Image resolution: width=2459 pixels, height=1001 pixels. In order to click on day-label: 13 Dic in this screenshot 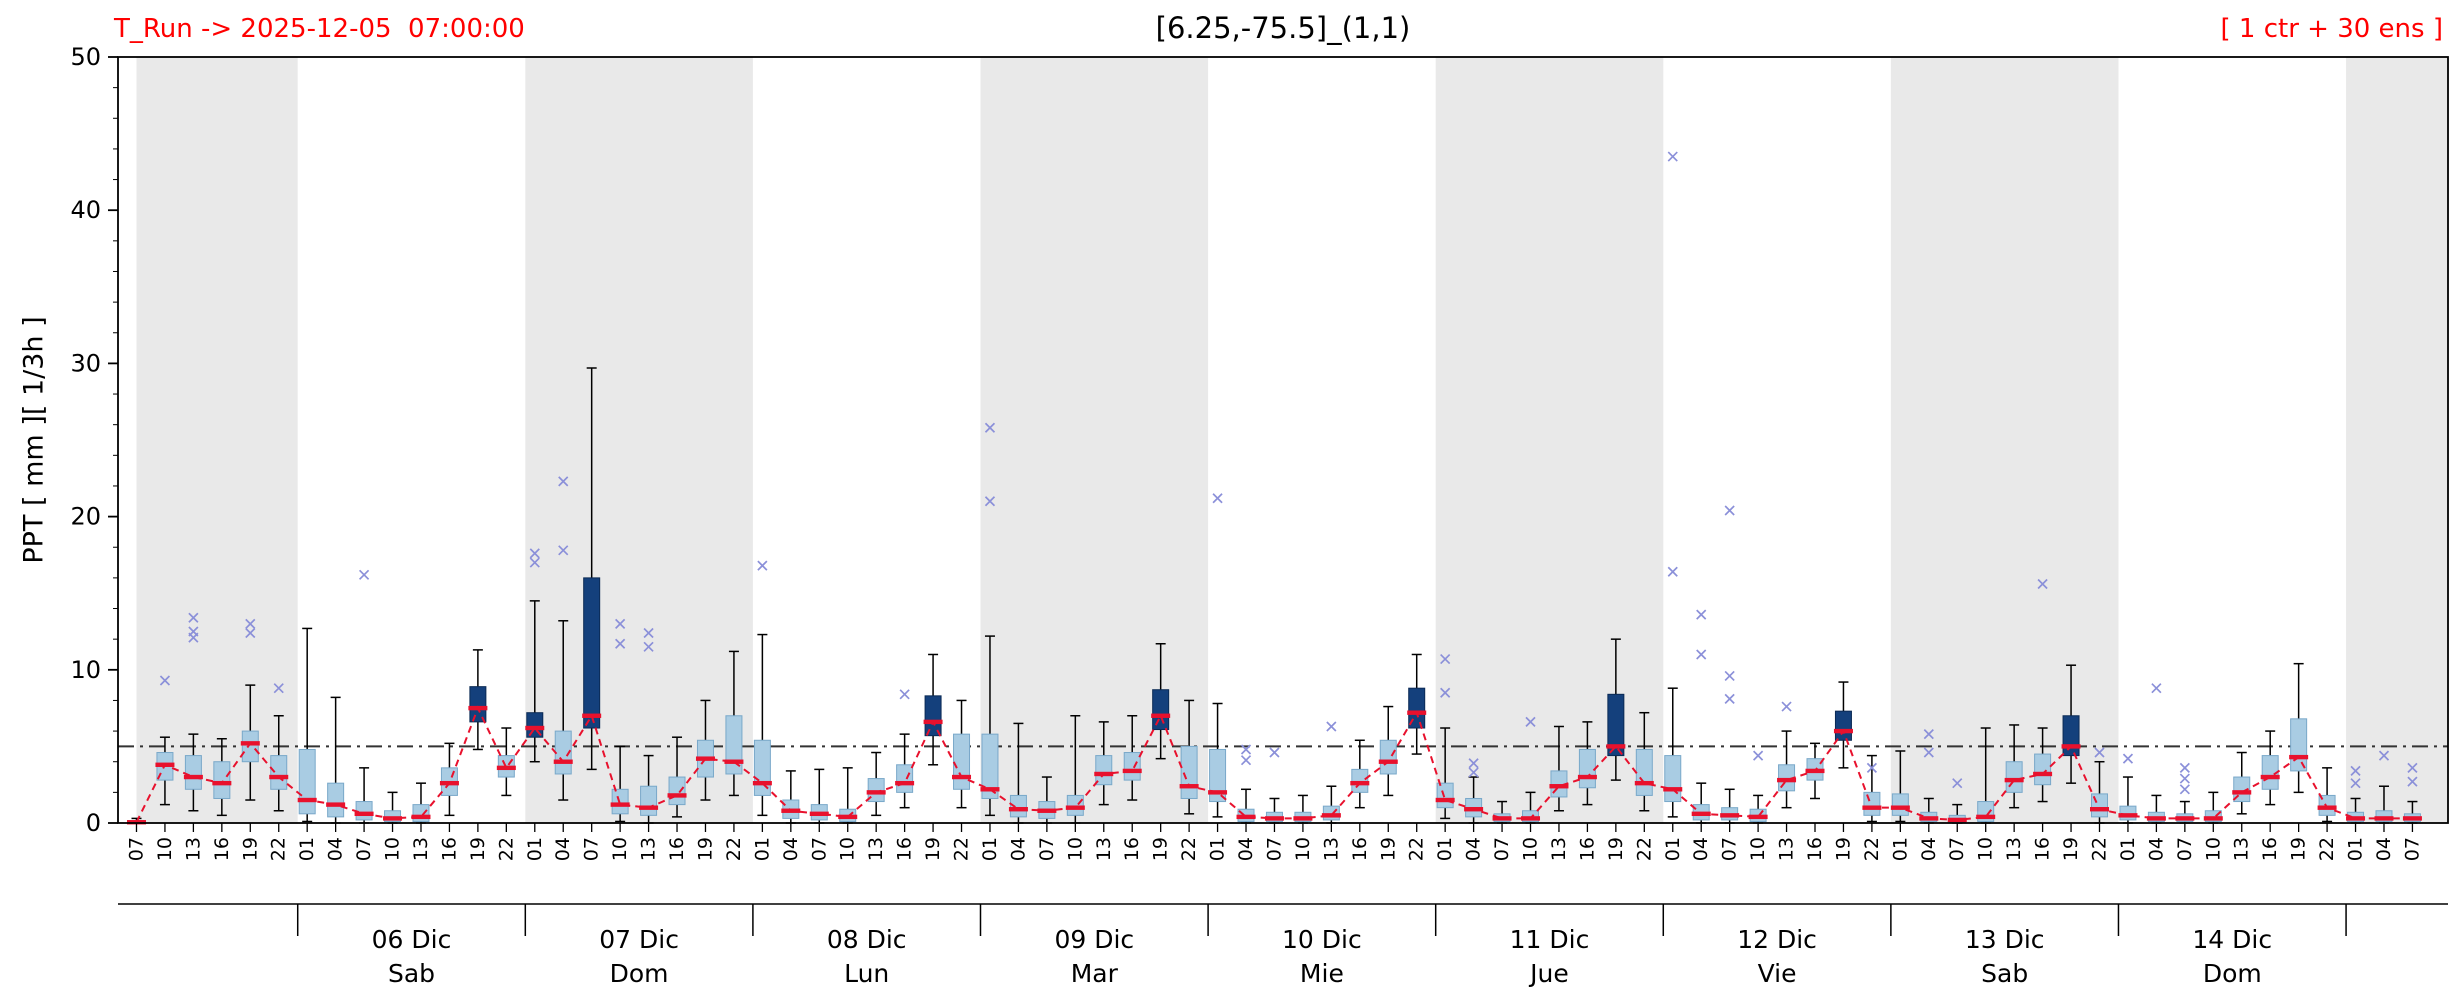, I will do `click(2005, 939)`.